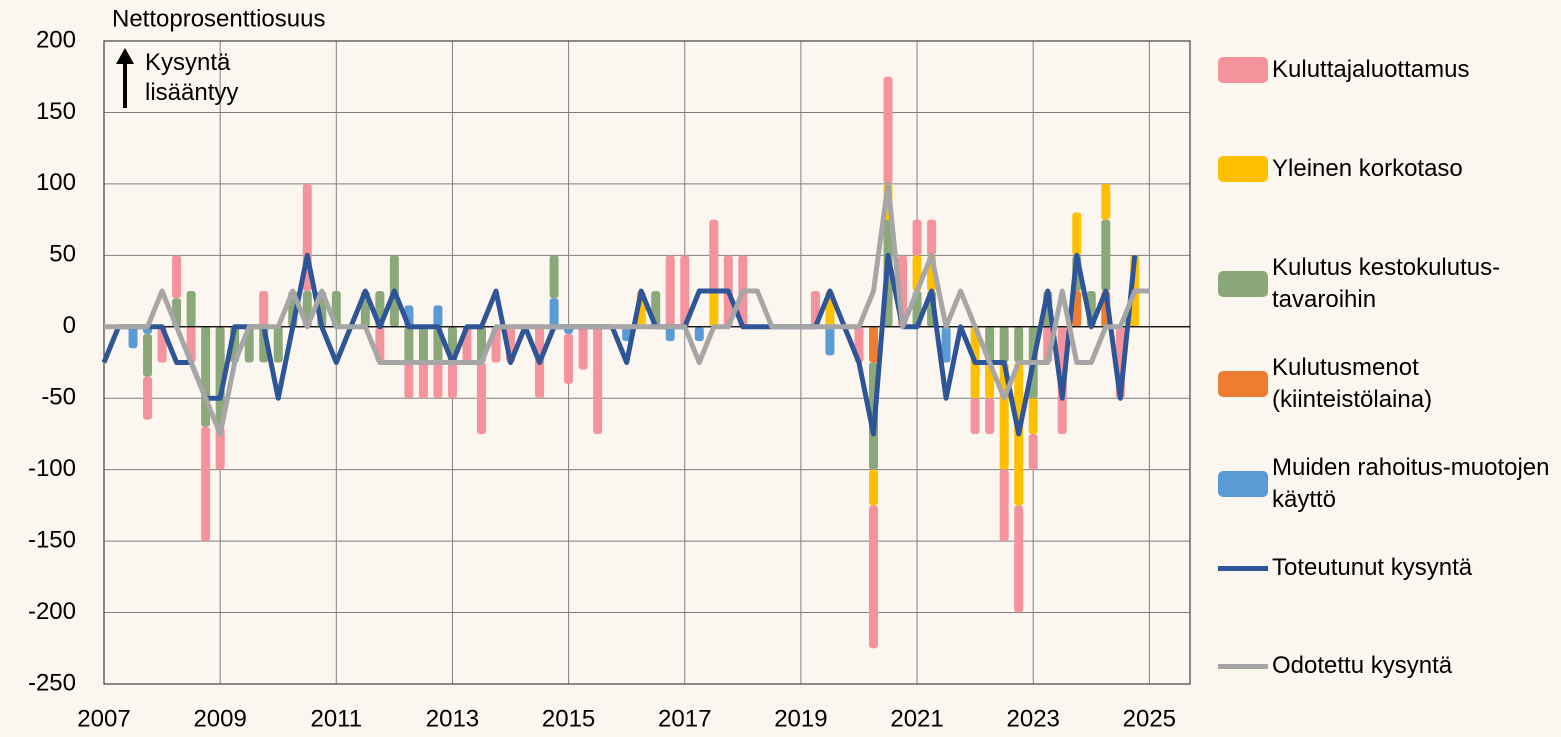 The image size is (1561, 737). I want to click on legend-entry: Kulutus kestokulutus-tavaroihin, so click(1387, 284).